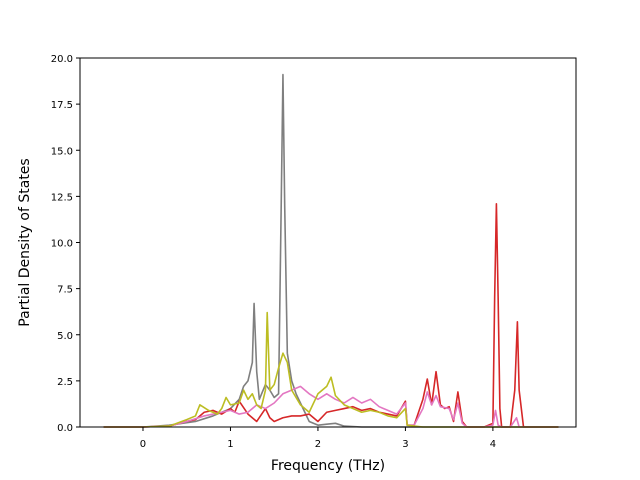 Image resolution: width=640 pixels, height=480 pixels. Describe the element at coordinates (62, 105) in the screenshot. I see `y-tick-label: 17.5` at that location.